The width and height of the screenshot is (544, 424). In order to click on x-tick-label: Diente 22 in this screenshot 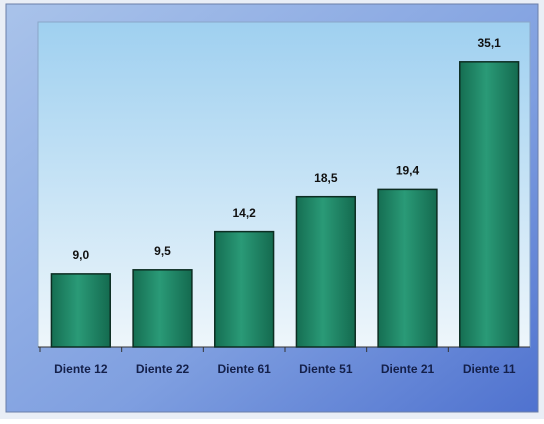, I will do `click(163, 369)`.